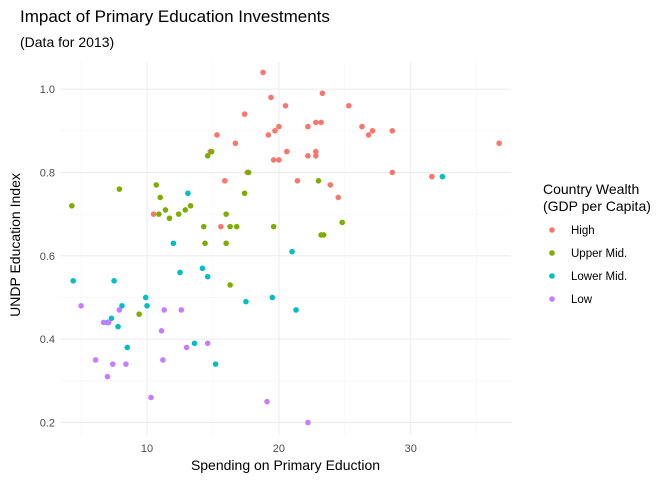  I want to click on legend-title-line2: (GDP per Capita), so click(597, 206).